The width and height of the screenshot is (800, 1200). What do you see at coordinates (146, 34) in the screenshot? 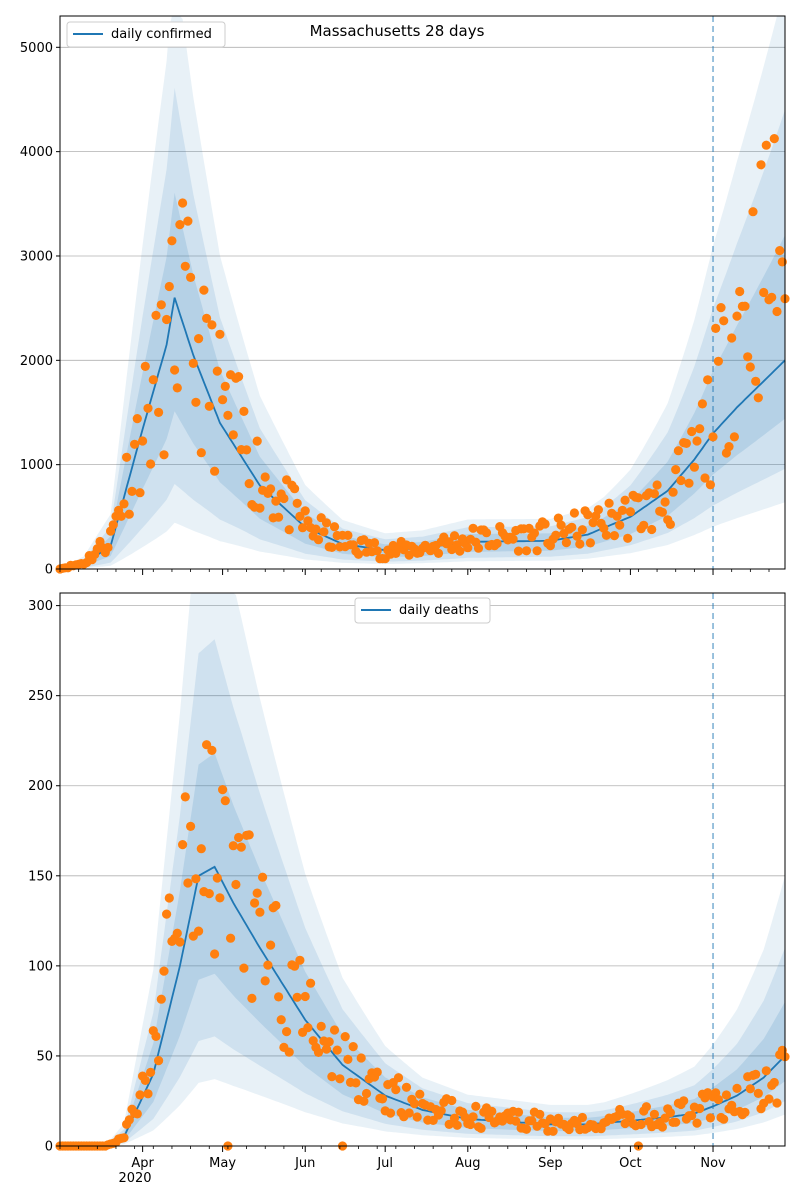
I see `legend-box` at bounding box center [146, 34].